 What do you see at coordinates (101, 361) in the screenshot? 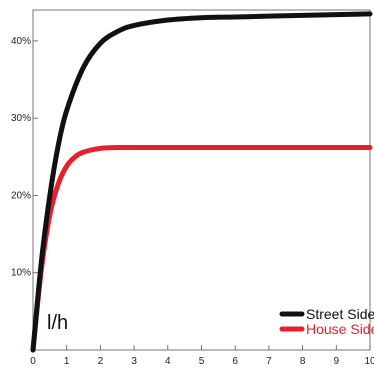
I see `x-tick-label: 2` at bounding box center [101, 361].